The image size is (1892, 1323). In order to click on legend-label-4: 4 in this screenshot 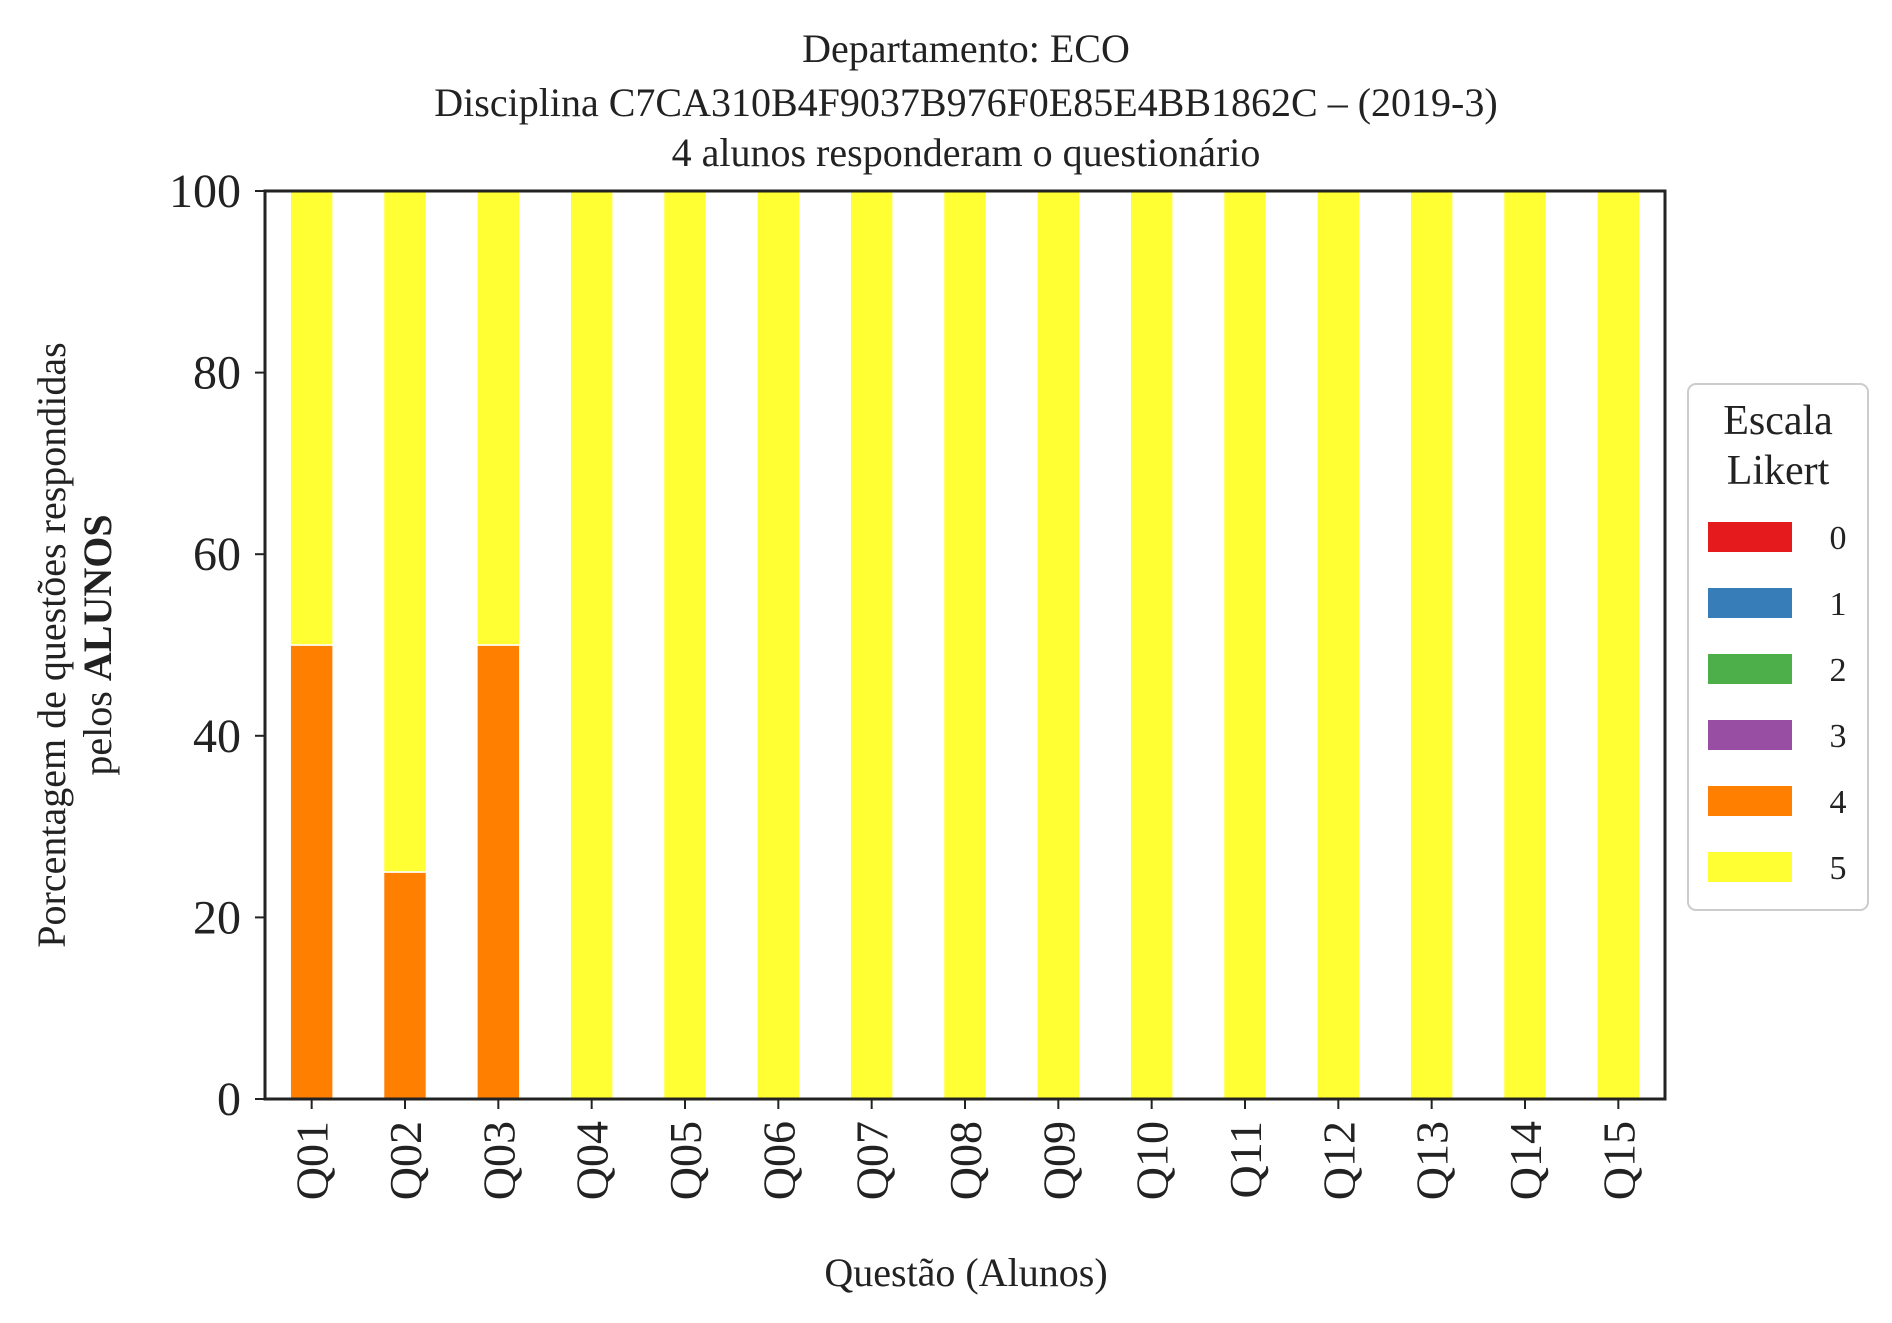, I will do `click(1838, 802)`.